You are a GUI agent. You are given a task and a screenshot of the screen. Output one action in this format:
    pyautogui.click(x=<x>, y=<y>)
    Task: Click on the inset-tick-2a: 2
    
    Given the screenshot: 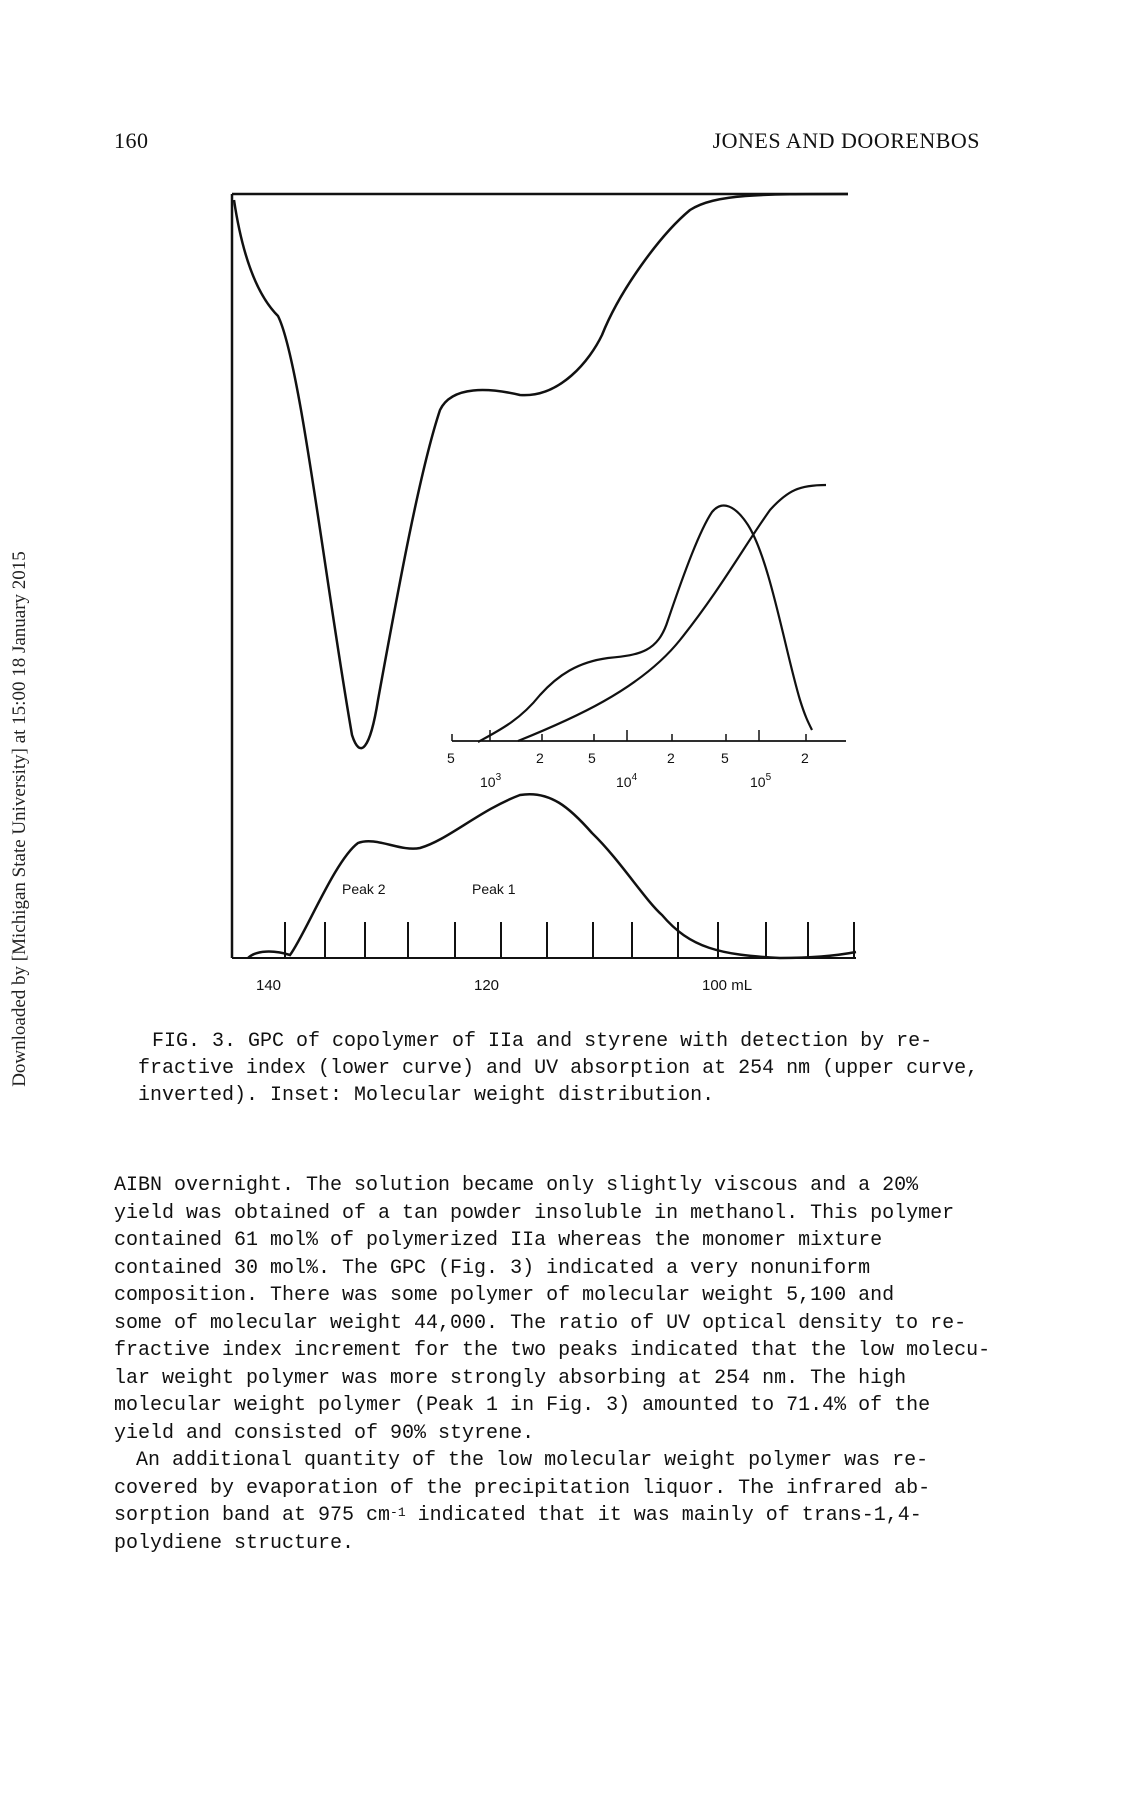 What is the action you would take?
    pyautogui.click(x=540, y=758)
    